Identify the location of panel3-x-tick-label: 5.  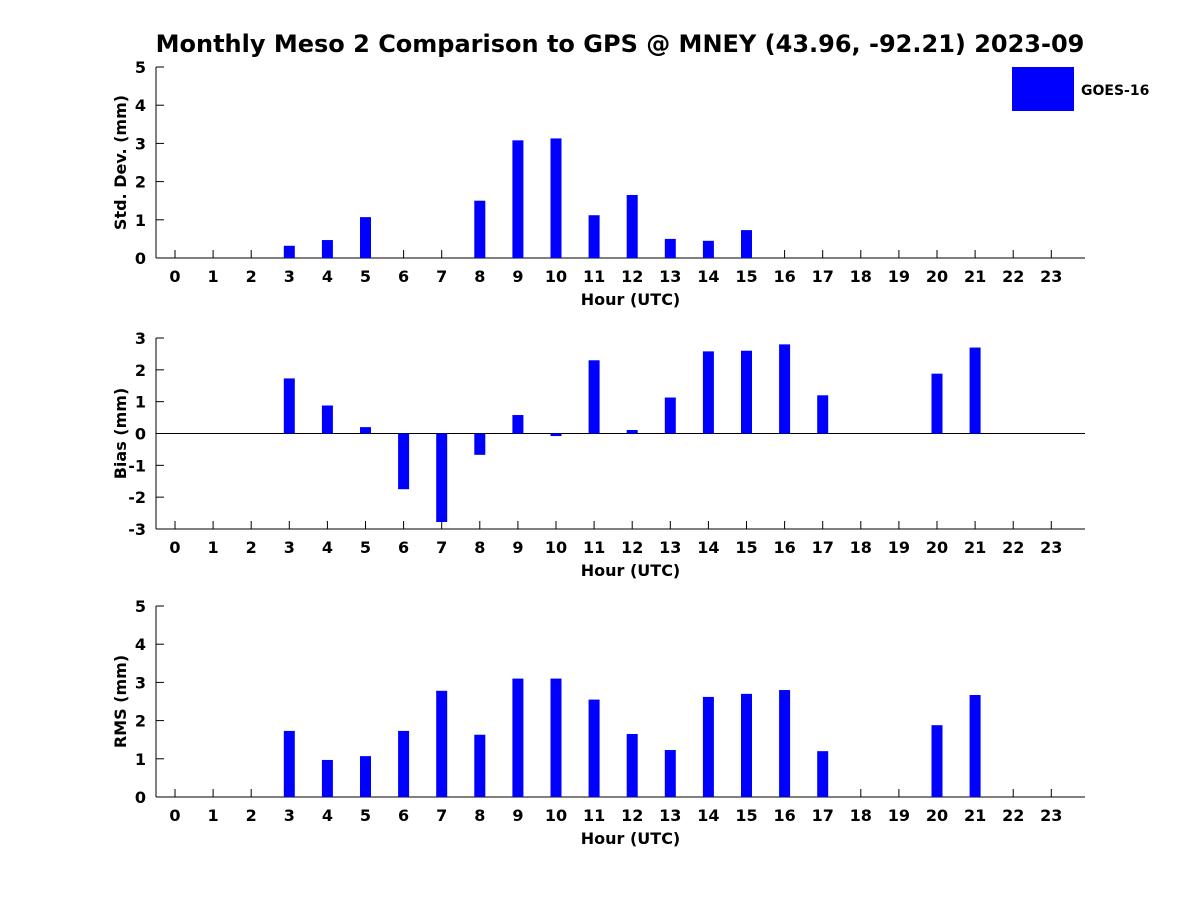
(365, 815).